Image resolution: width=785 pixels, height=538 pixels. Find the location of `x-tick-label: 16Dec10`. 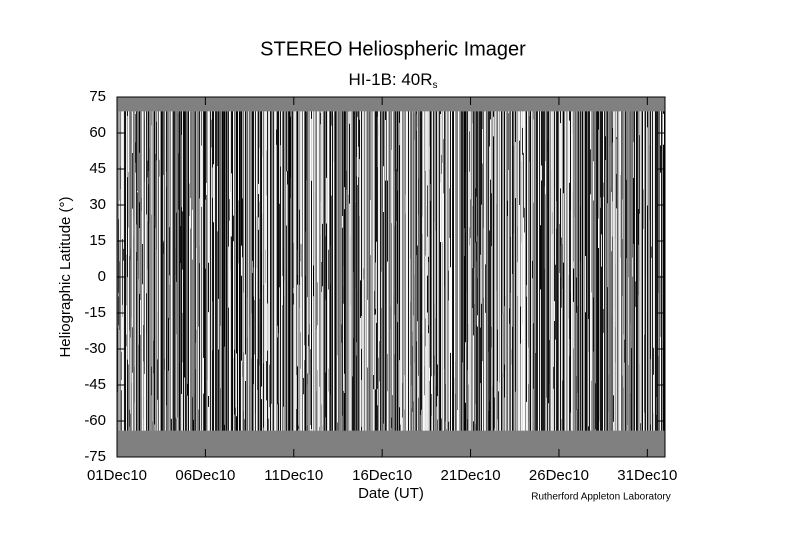

x-tick-label: 16Dec10 is located at coordinates (382, 475).